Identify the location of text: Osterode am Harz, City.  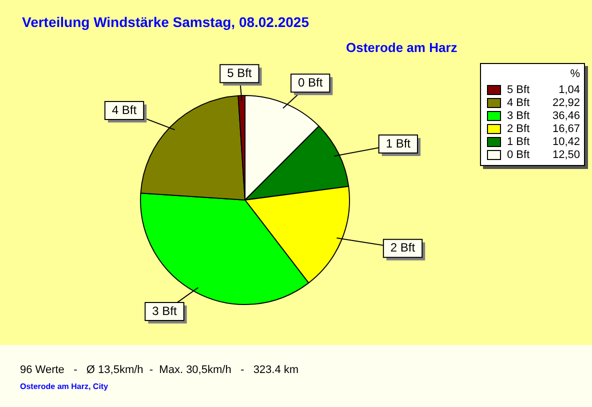
(64, 386).